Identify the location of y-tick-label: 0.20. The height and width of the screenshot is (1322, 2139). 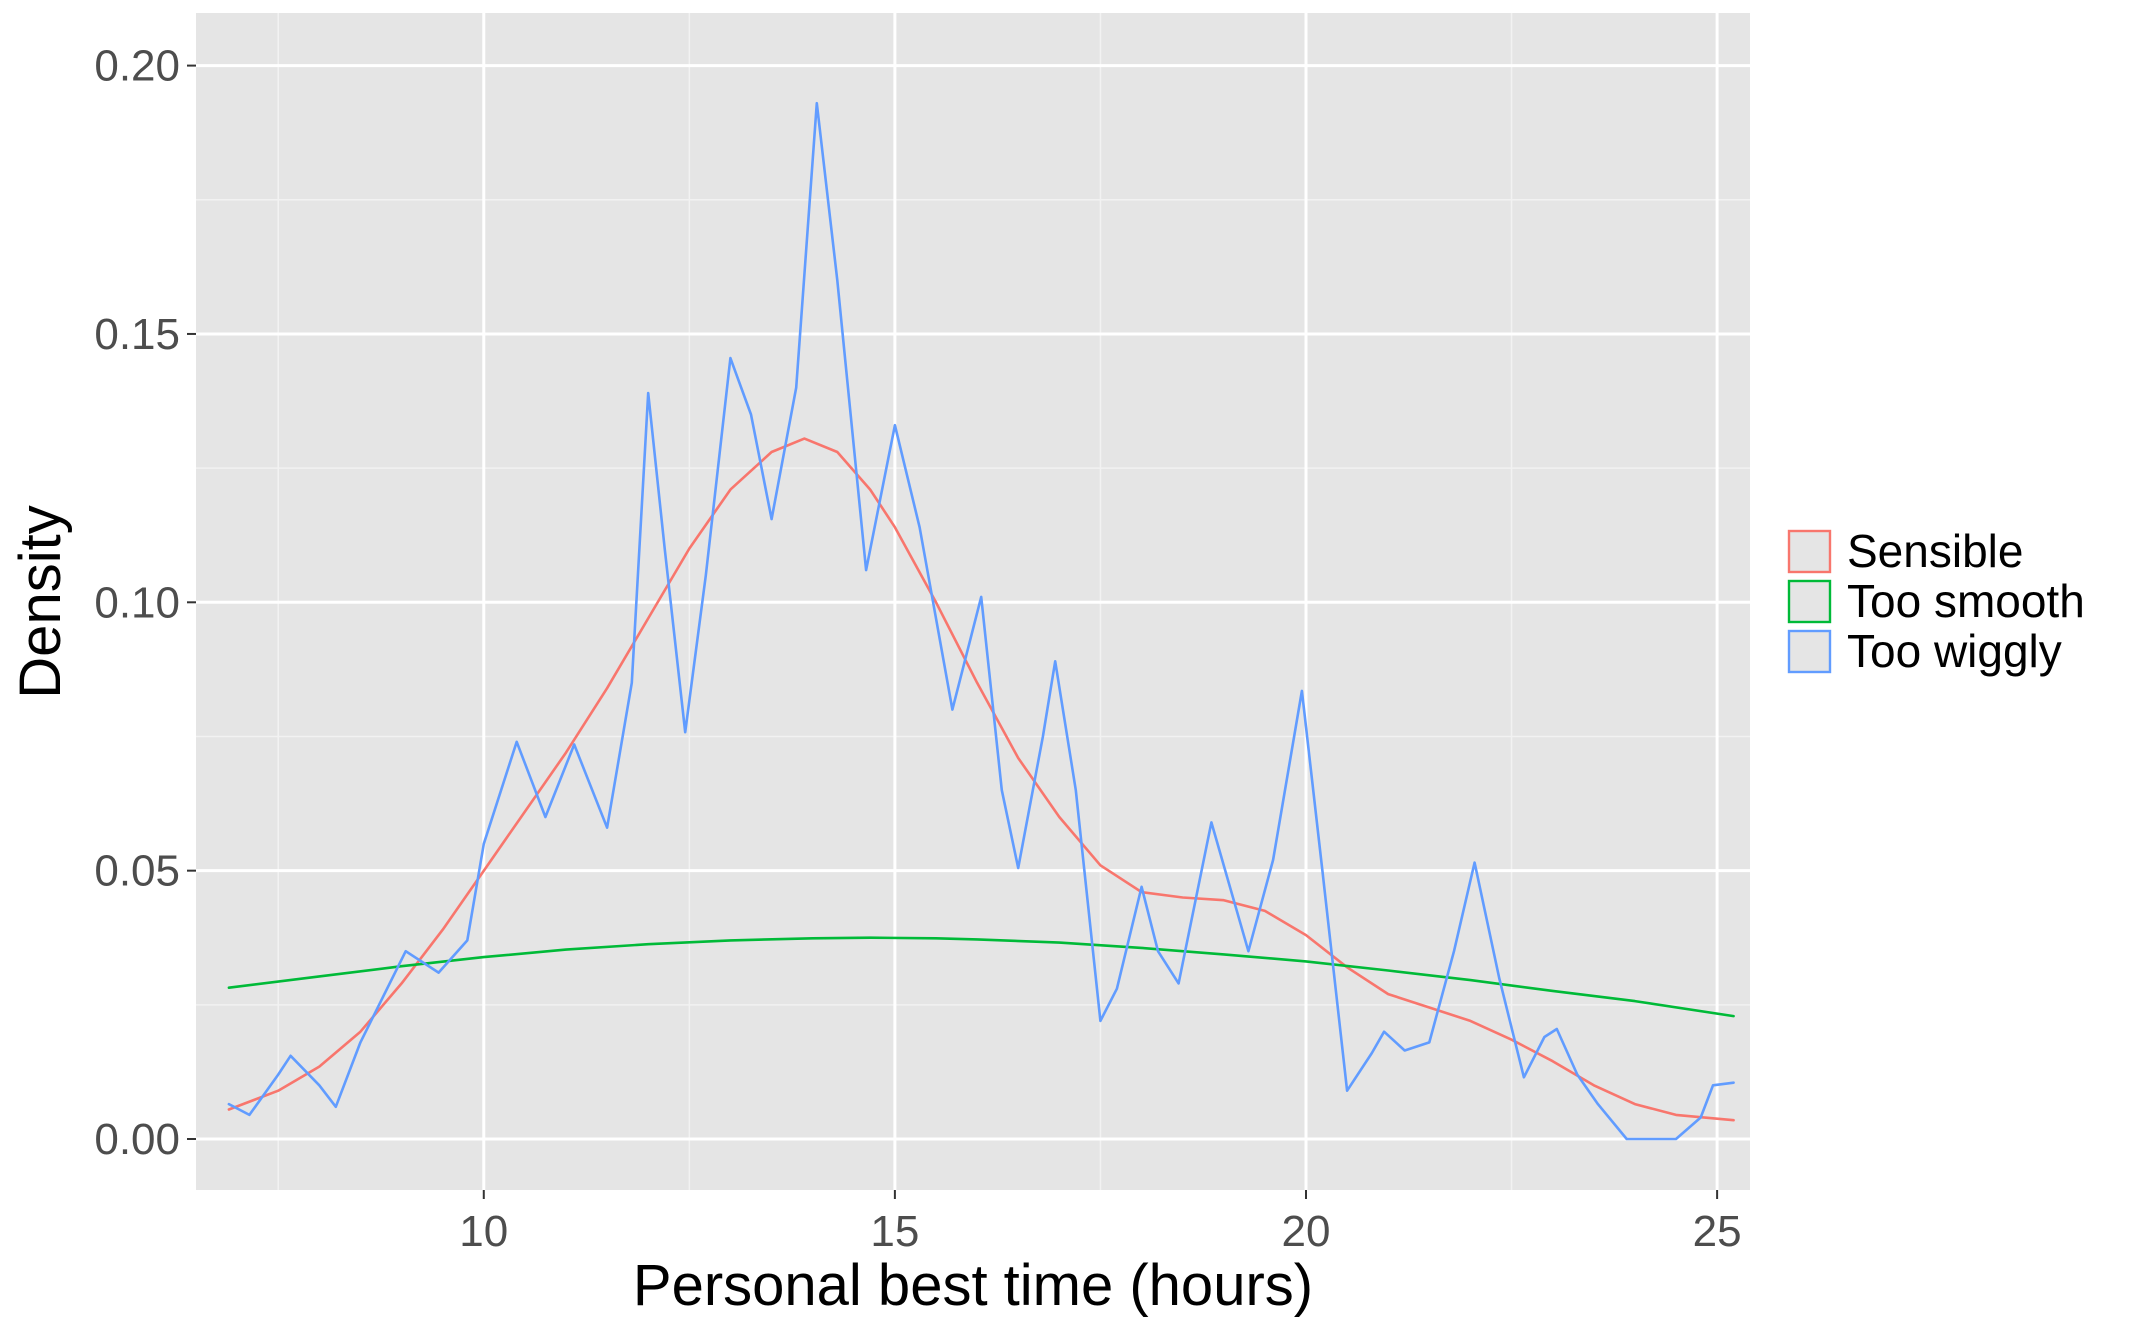
(137, 66).